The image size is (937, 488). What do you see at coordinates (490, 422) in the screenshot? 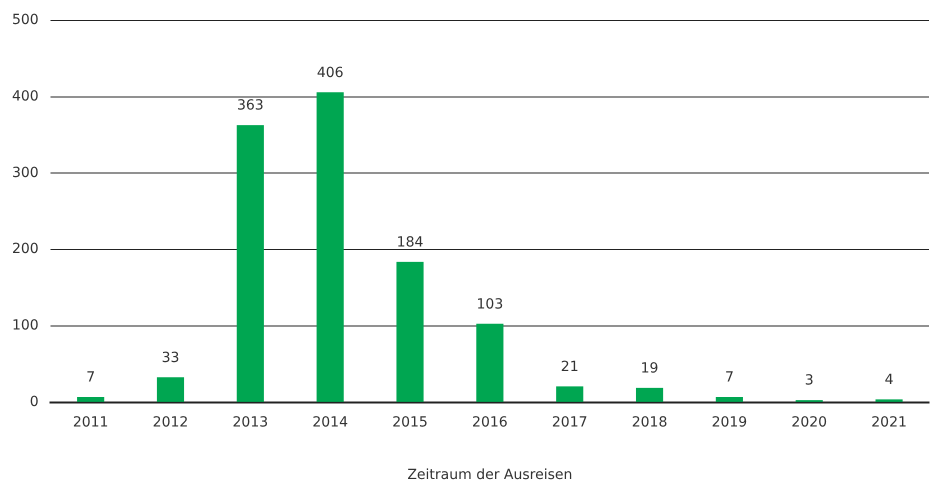
I see `x-tick-label: 2016` at bounding box center [490, 422].